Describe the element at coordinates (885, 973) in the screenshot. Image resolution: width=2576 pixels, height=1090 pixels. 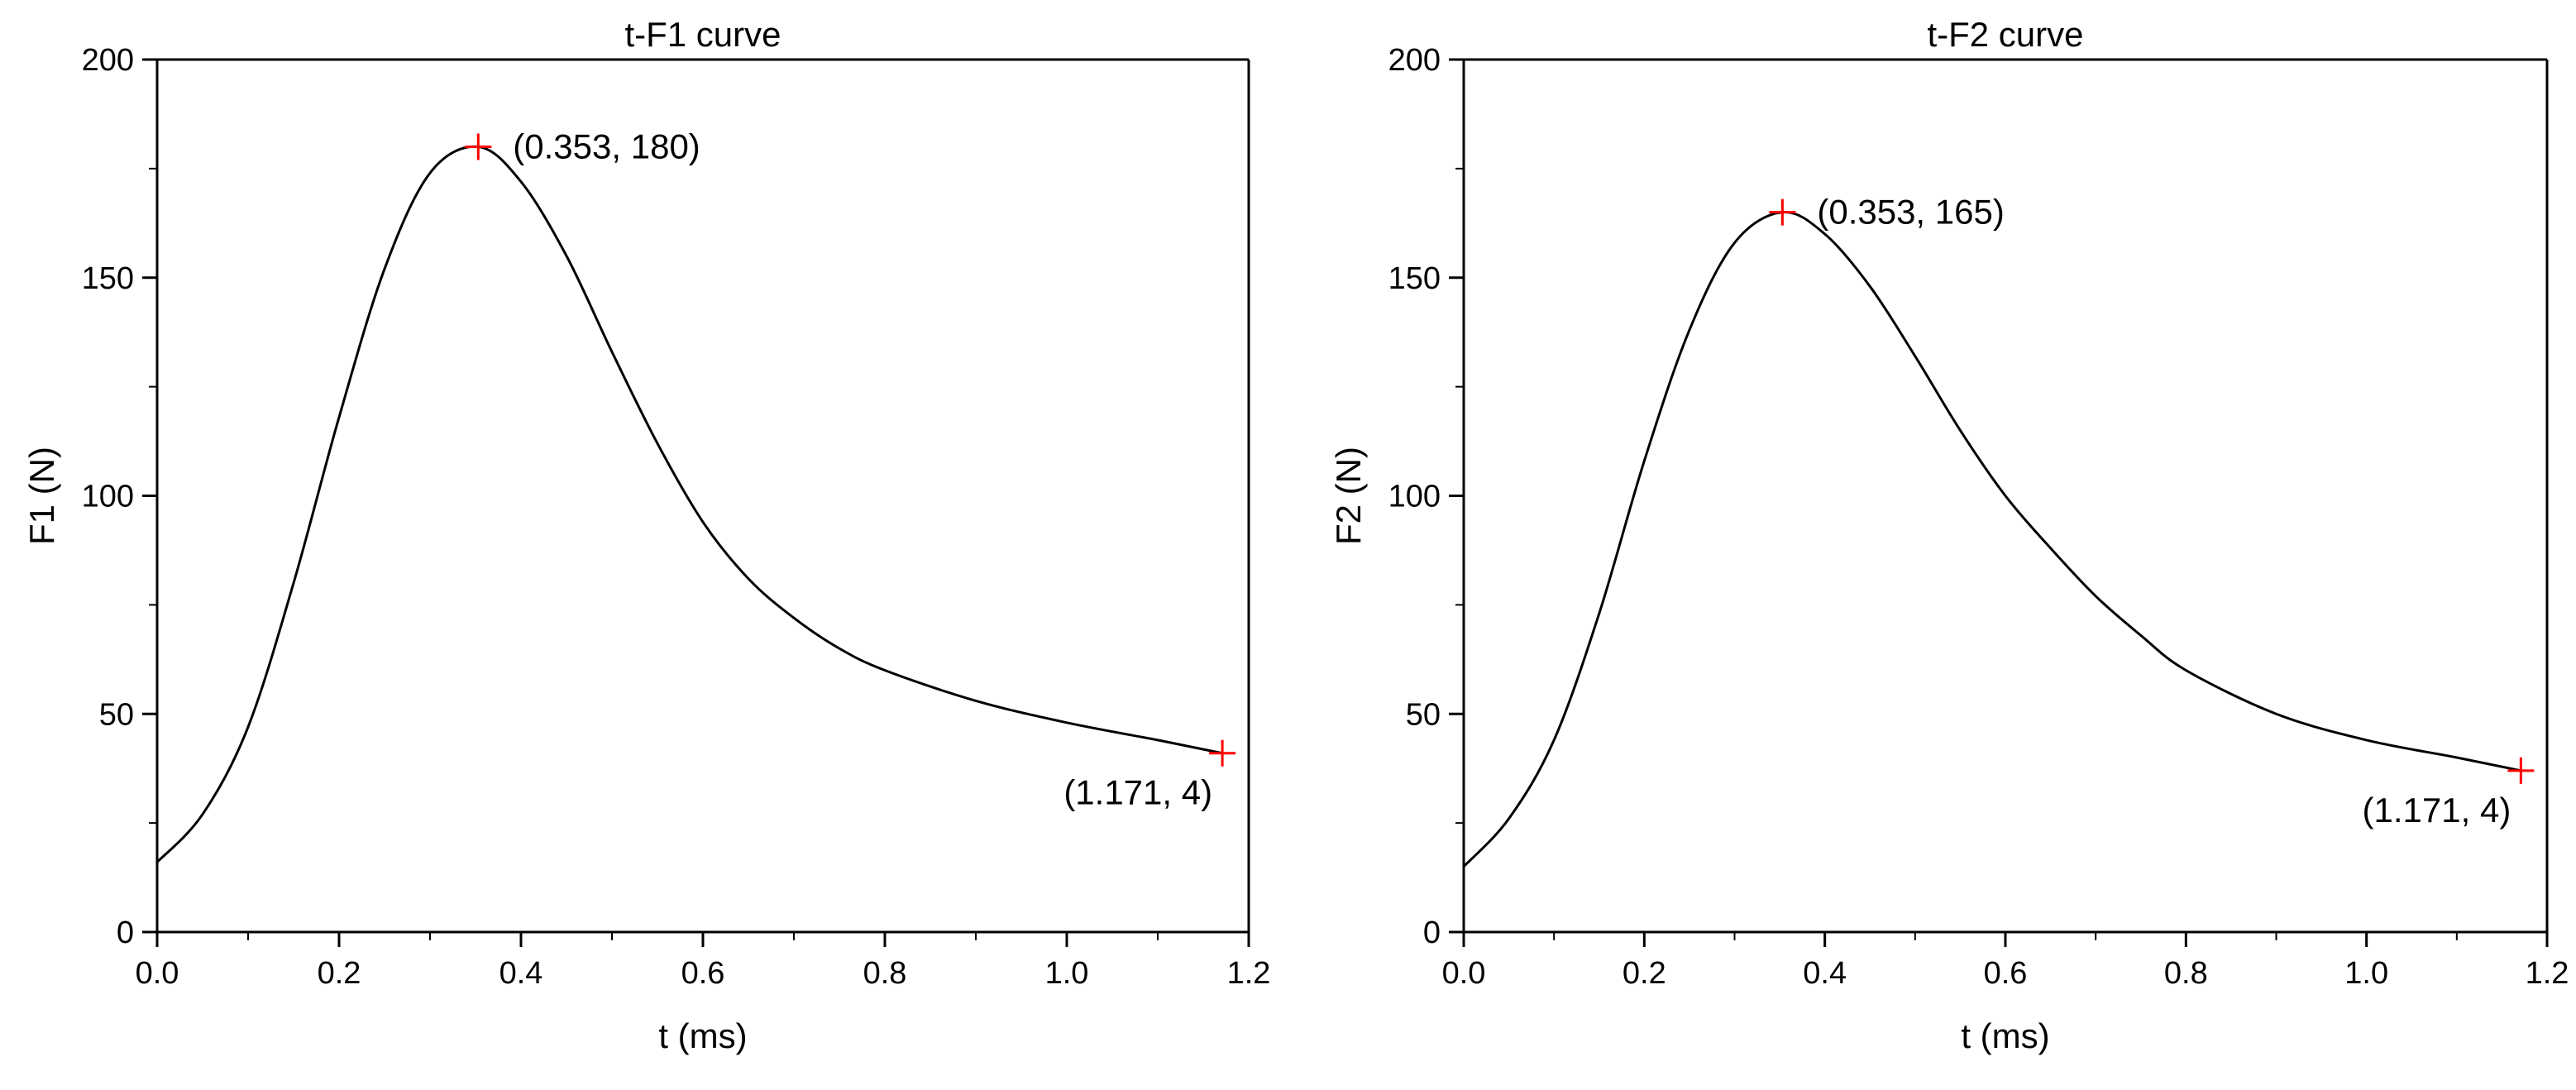
I see `left-x-tick-label: 0.8` at that location.